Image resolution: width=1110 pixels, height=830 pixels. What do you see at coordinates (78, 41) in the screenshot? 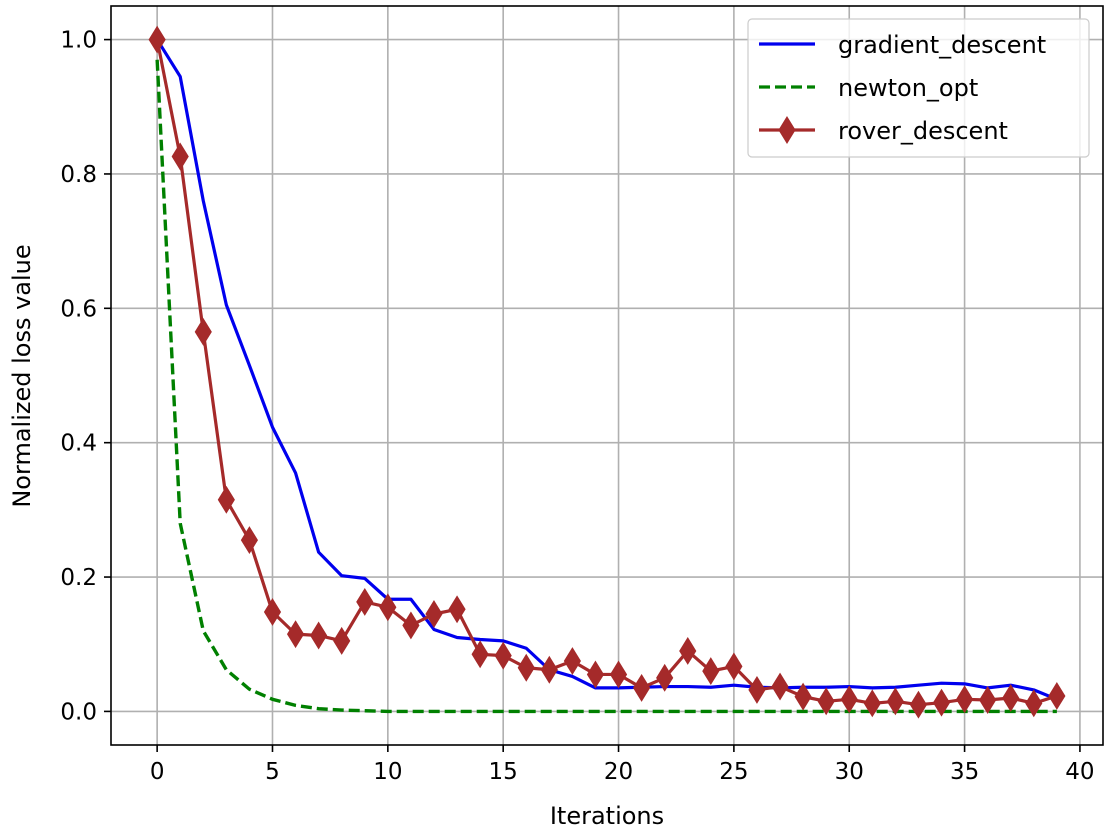
I see `y-tick-label: 1.0` at bounding box center [78, 41].